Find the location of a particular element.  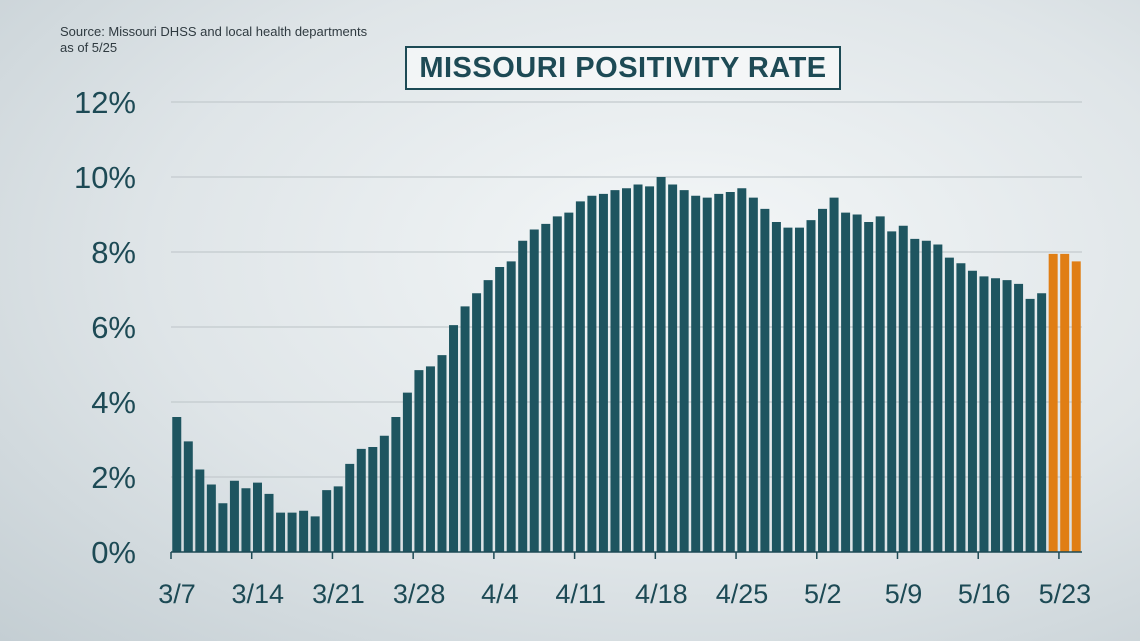

chart-title-box: MISSOURI POSITIVITY RATE is located at coordinates (623, 68).